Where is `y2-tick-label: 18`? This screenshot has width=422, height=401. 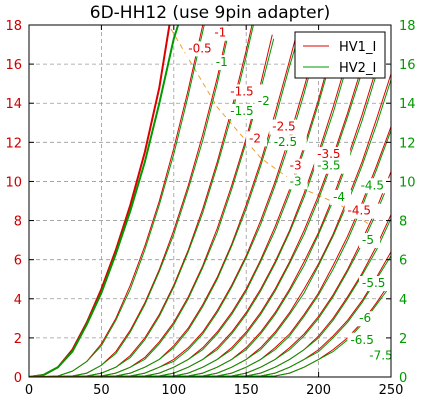 y2-tick-label: 18 is located at coordinates (407, 26).